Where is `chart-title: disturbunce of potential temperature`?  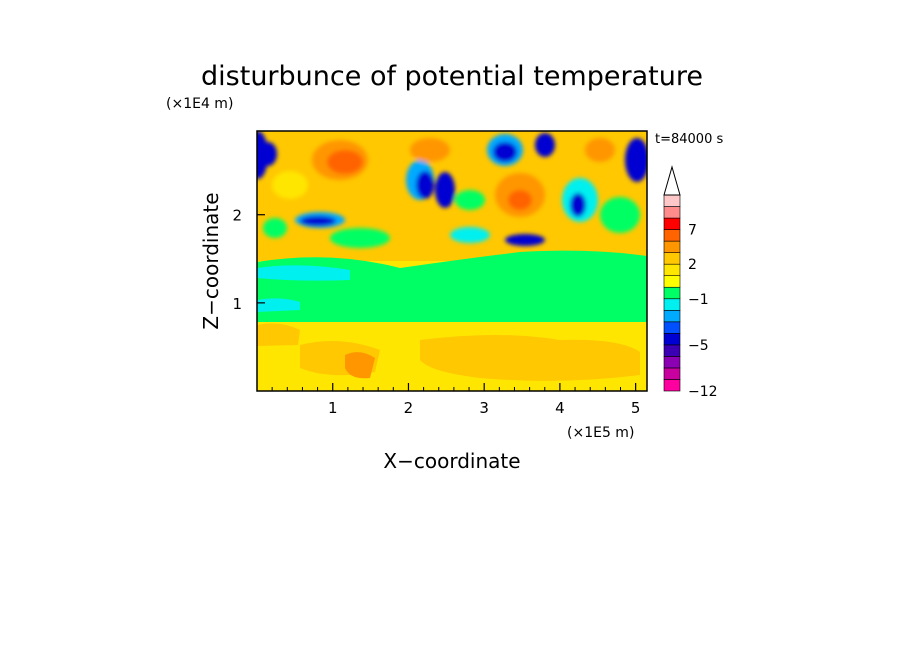 chart-title: disturbunce of potential temperature is located at coordinates (452, 76).